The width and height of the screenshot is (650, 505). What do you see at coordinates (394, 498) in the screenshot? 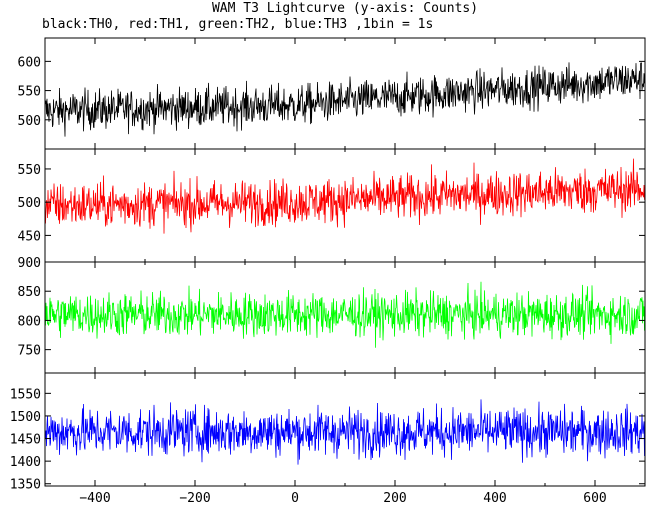
I see `x-tick-label: 200` at bounding box center [394, 498].